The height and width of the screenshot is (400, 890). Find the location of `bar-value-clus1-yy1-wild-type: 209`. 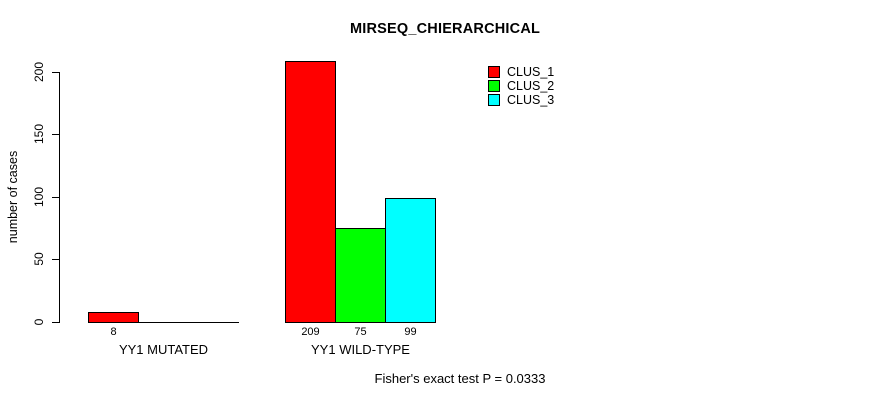

bar-value-clus1-yy1-wild-type: 209 is located at coordinates (310, 332).